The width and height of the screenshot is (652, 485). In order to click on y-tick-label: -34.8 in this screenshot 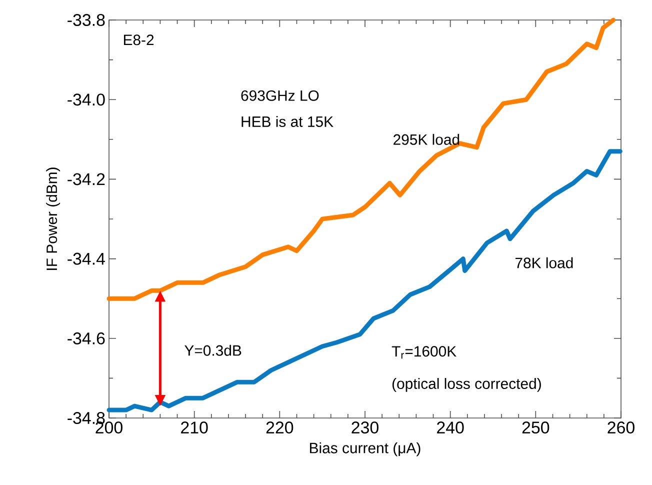, I will do `click(86, 418)`.